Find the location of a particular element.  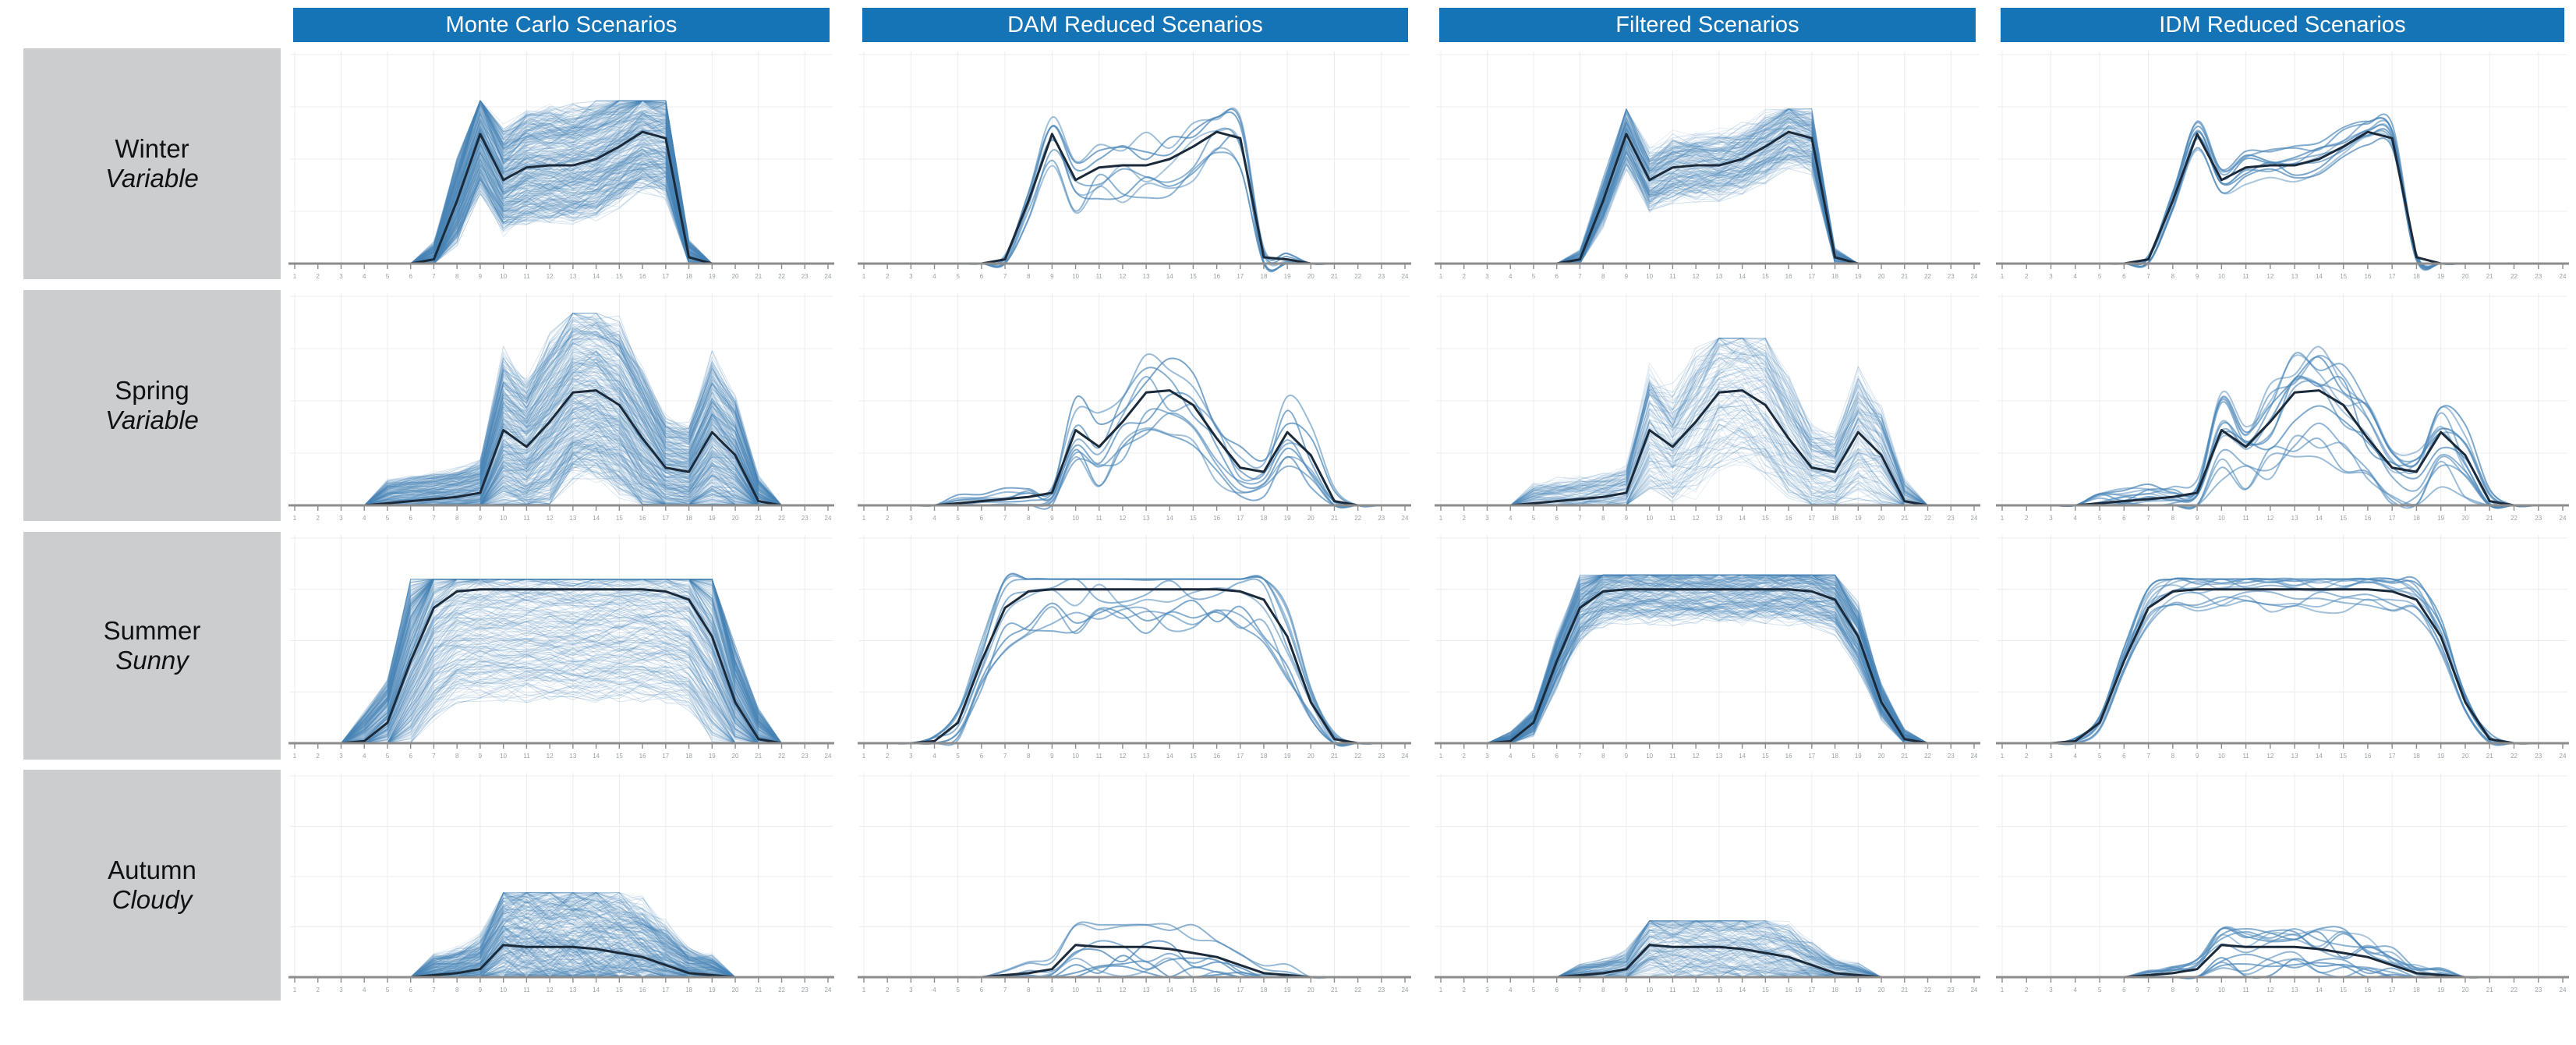

x-tick-label: 8 is located at coordinates (1029, 276).